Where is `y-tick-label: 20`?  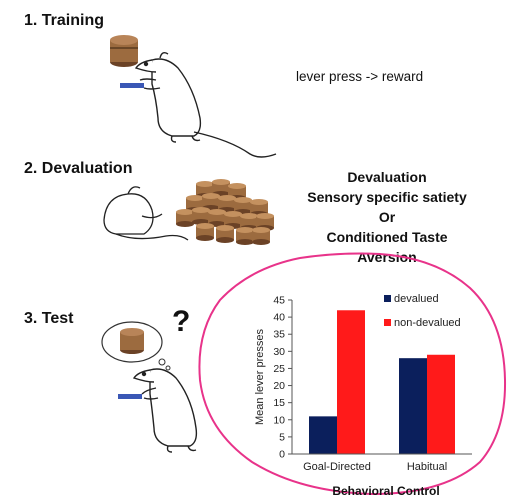 y-tick-label: 20 is located at coordinates (279, 386).